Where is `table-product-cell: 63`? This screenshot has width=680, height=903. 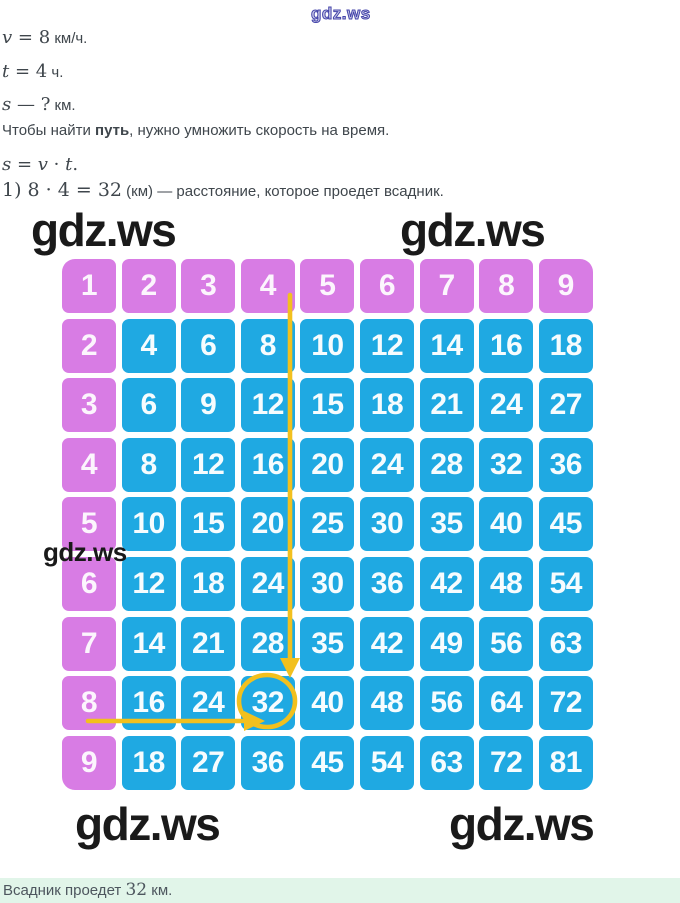 table-product-cell: 63 is located at coordinates (565, 643).